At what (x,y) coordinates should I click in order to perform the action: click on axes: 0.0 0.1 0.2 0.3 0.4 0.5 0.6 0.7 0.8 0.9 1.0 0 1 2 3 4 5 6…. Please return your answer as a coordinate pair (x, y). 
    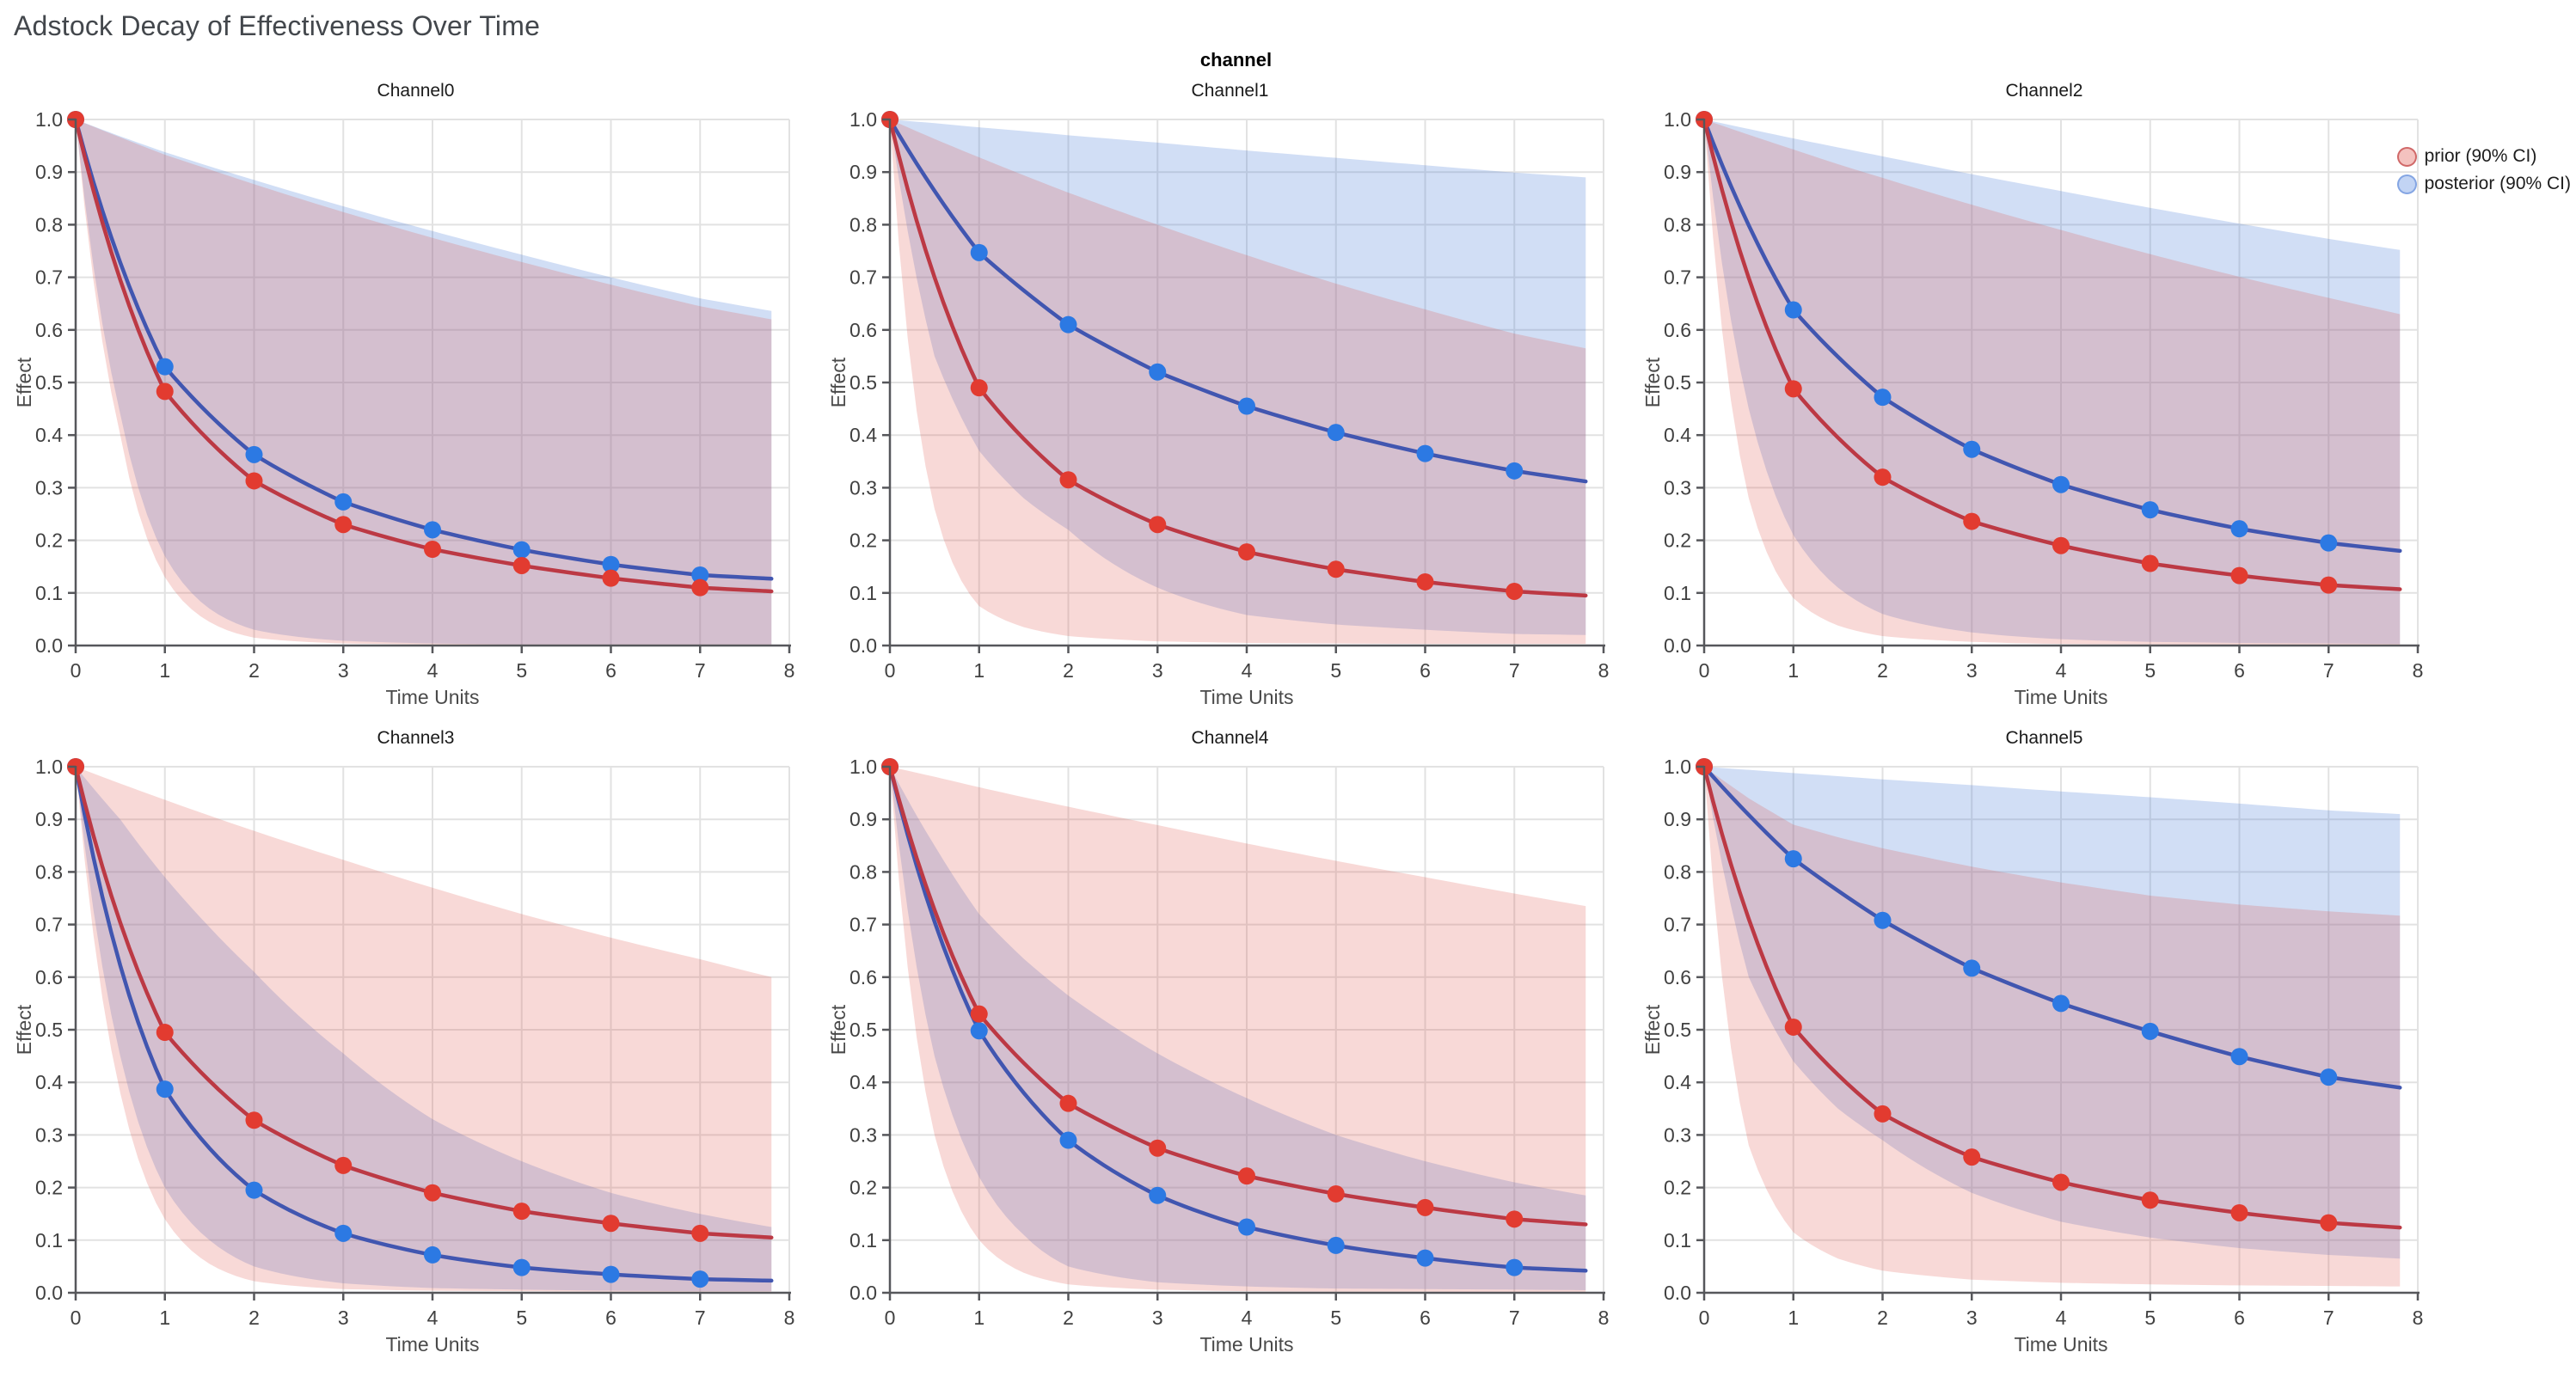
    Looking at the image, I should click on (414, 1042).